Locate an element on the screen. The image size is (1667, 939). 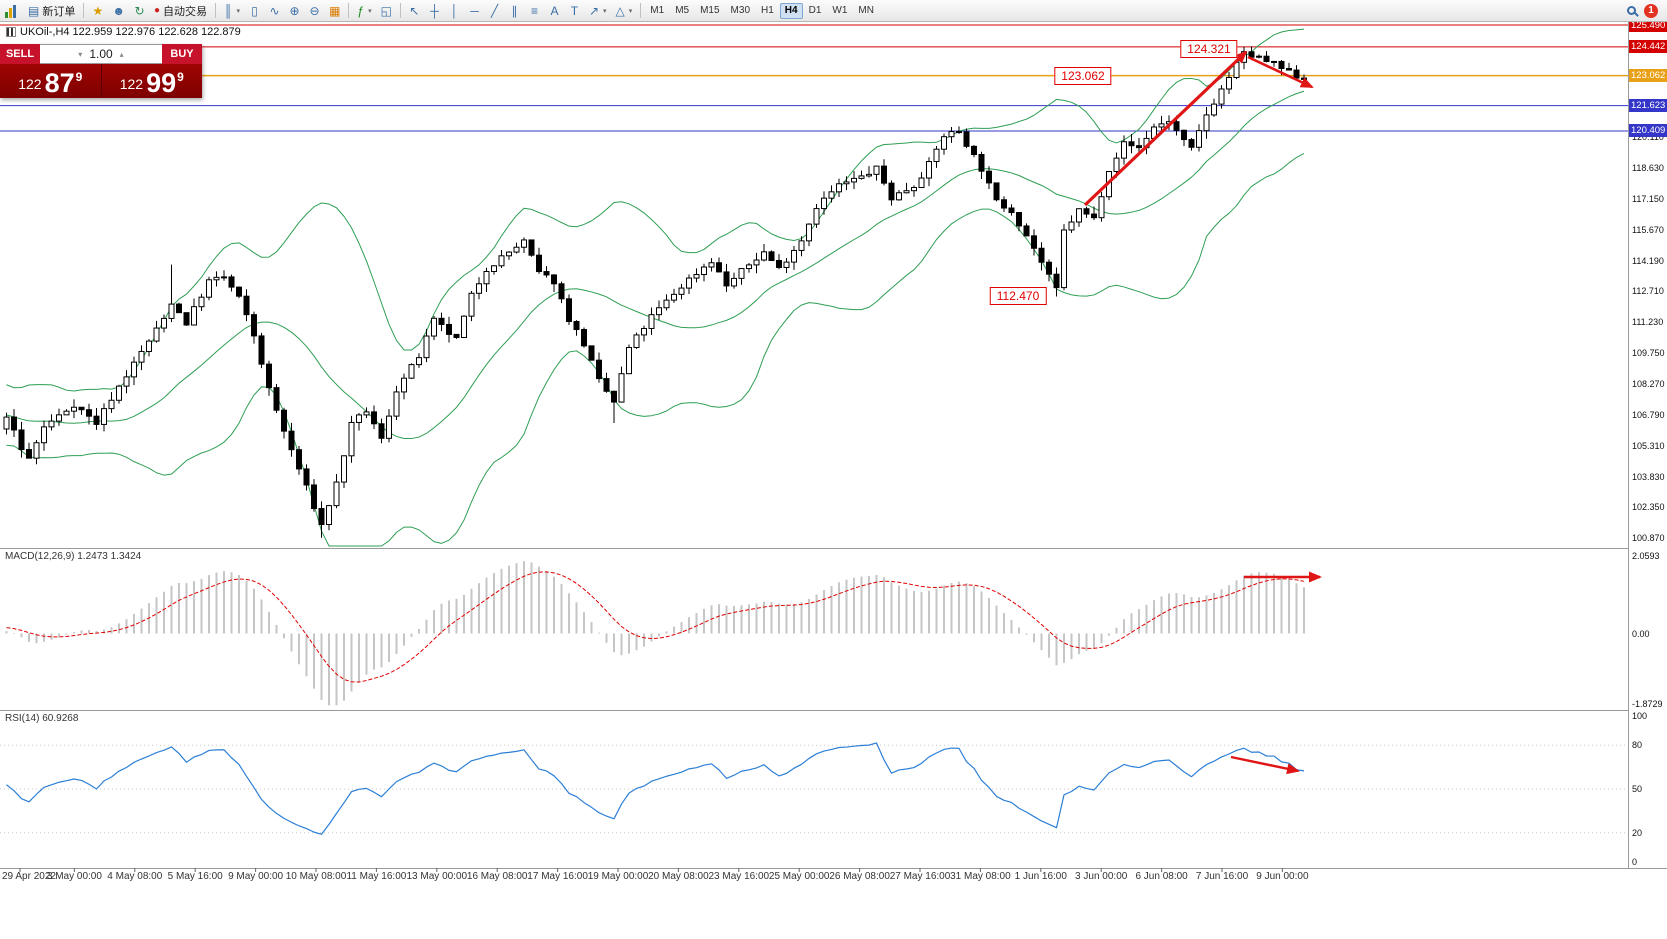
horizontal-level-lines is located at coordinates (814, 78).